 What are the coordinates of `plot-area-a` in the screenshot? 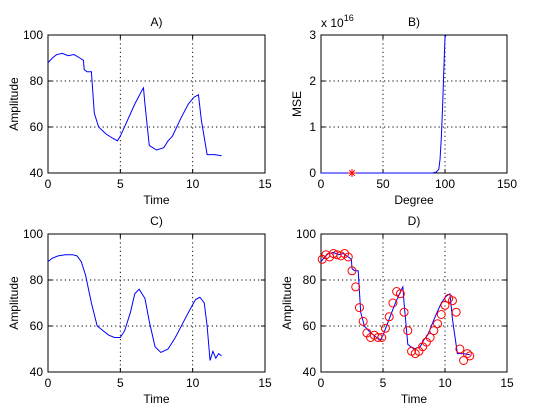 It's located at (156, 104).